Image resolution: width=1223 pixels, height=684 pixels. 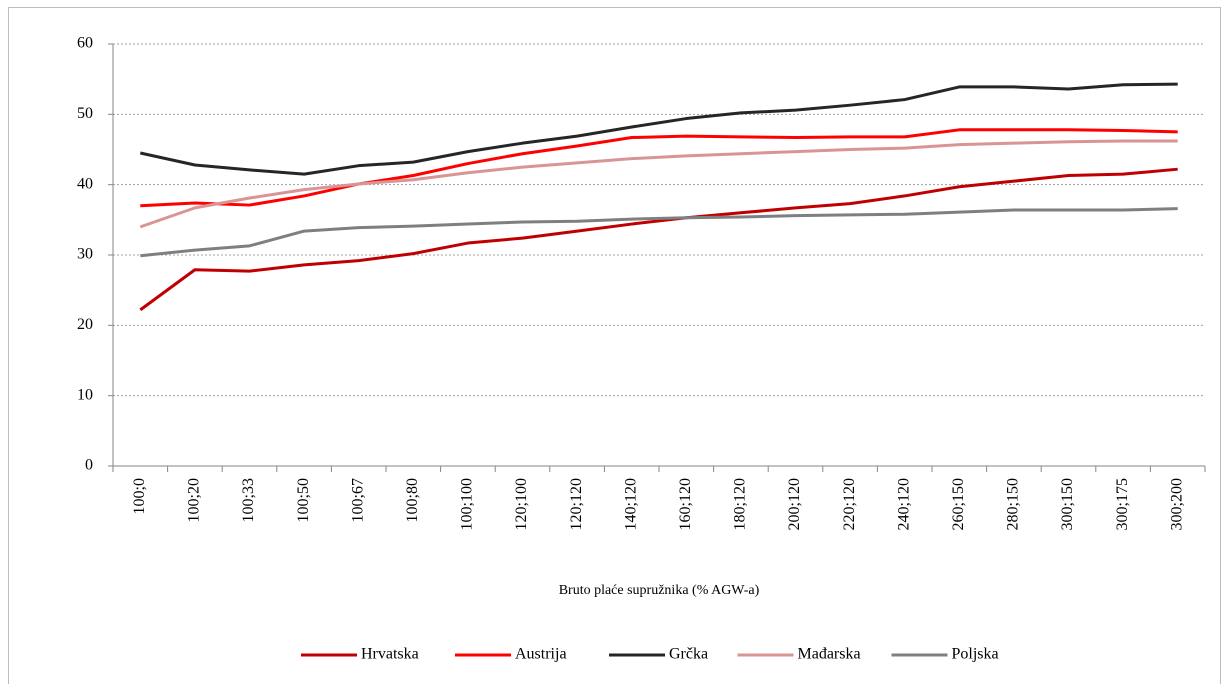 I want to click on legend-label: Hrvatska, so click(x=390, y=654).